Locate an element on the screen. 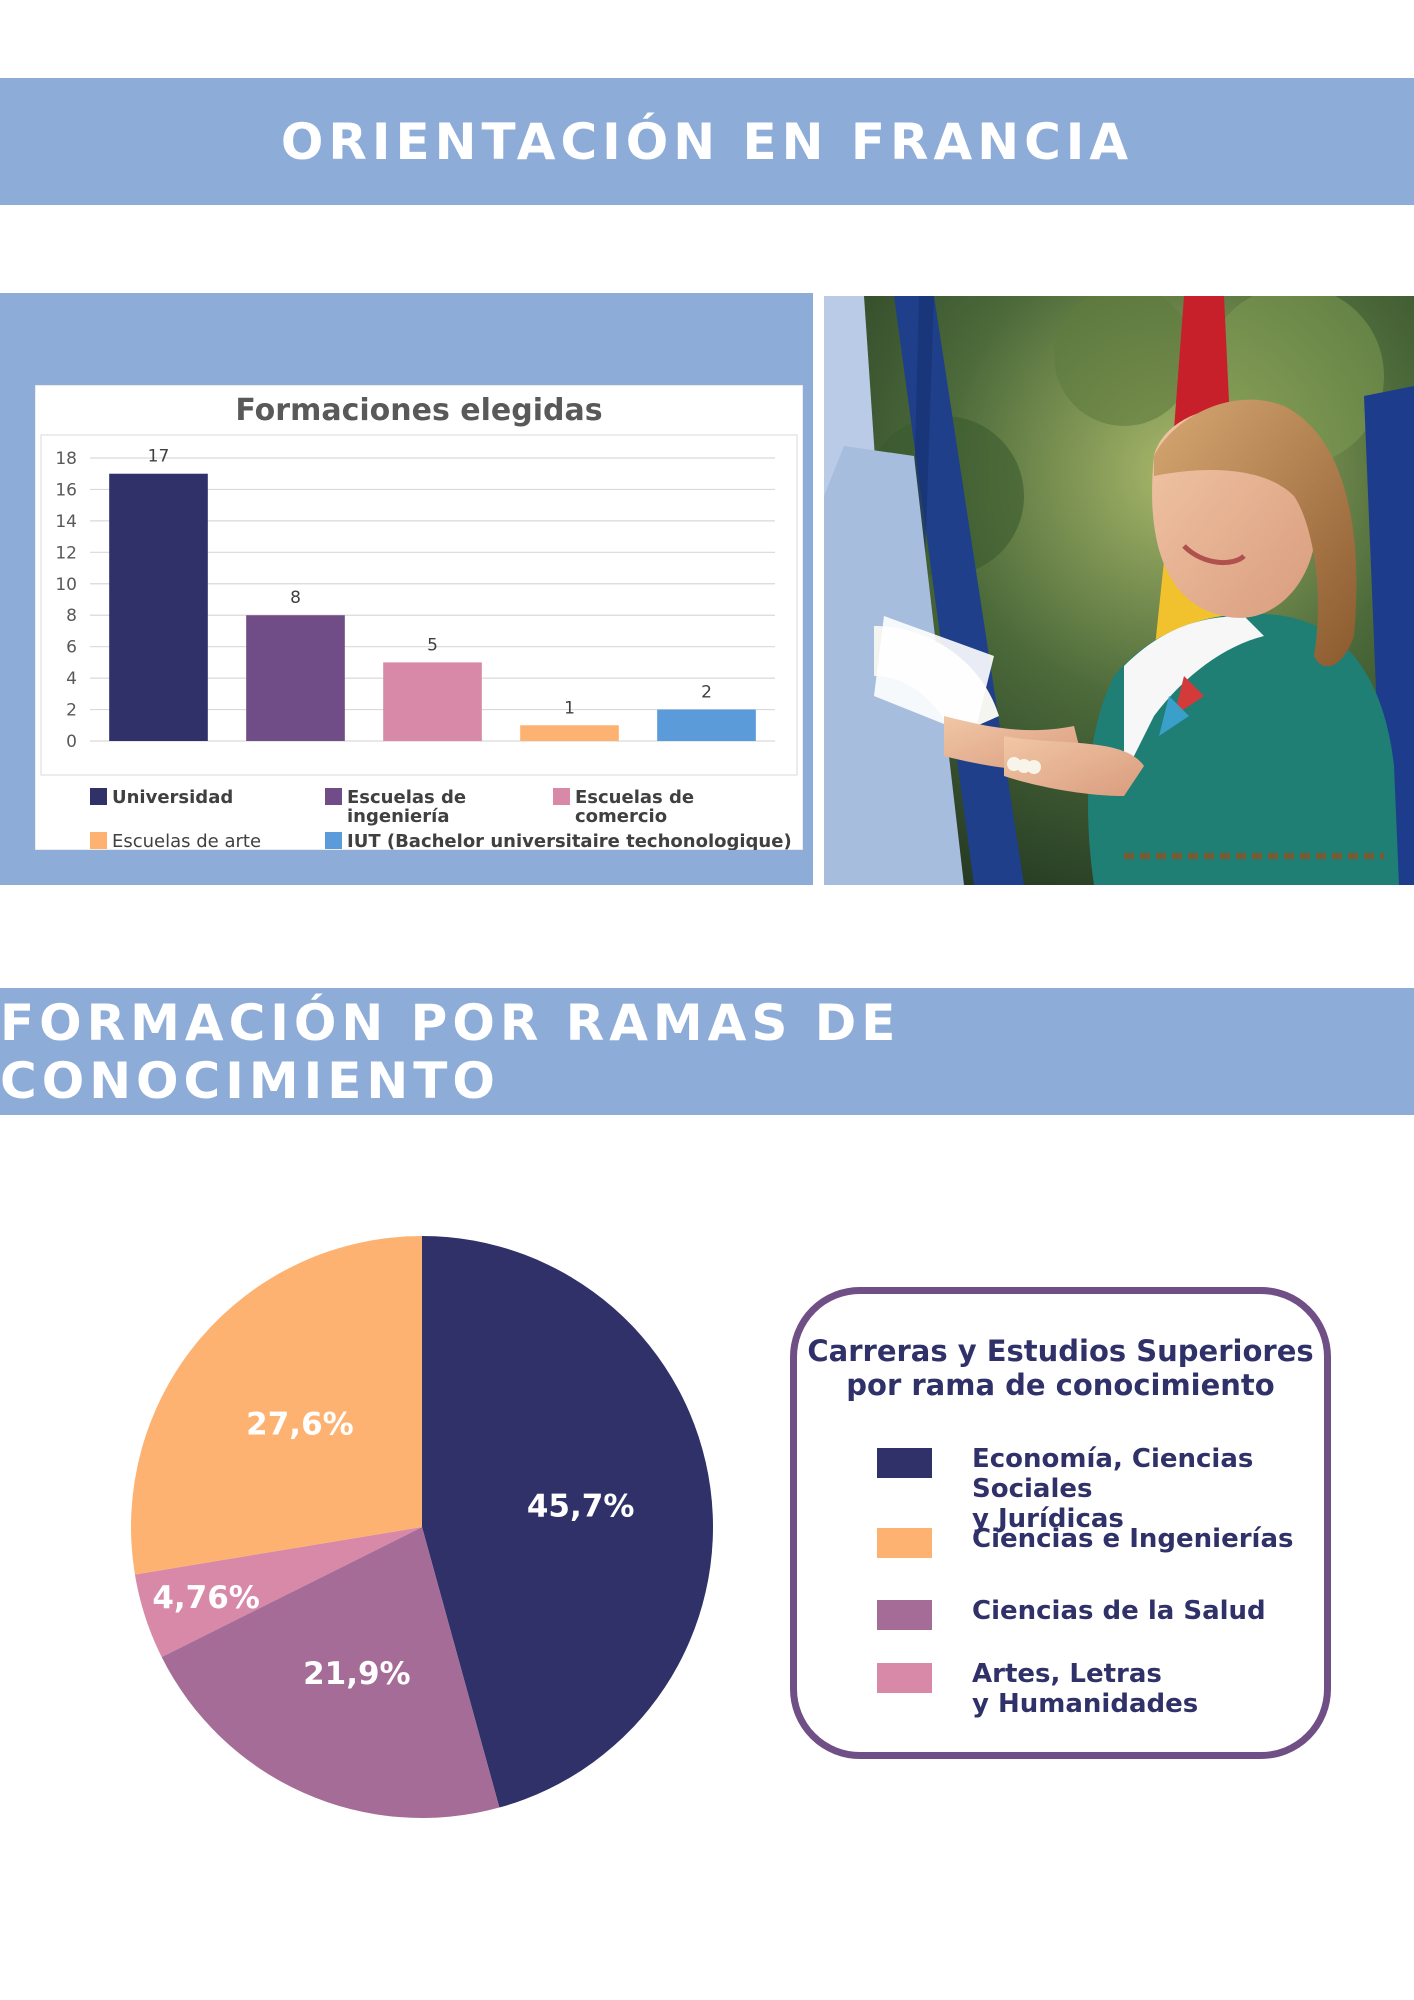  page-title: ORIENTACIÓN EN FRANCIA is located at coordinates (707, 141).